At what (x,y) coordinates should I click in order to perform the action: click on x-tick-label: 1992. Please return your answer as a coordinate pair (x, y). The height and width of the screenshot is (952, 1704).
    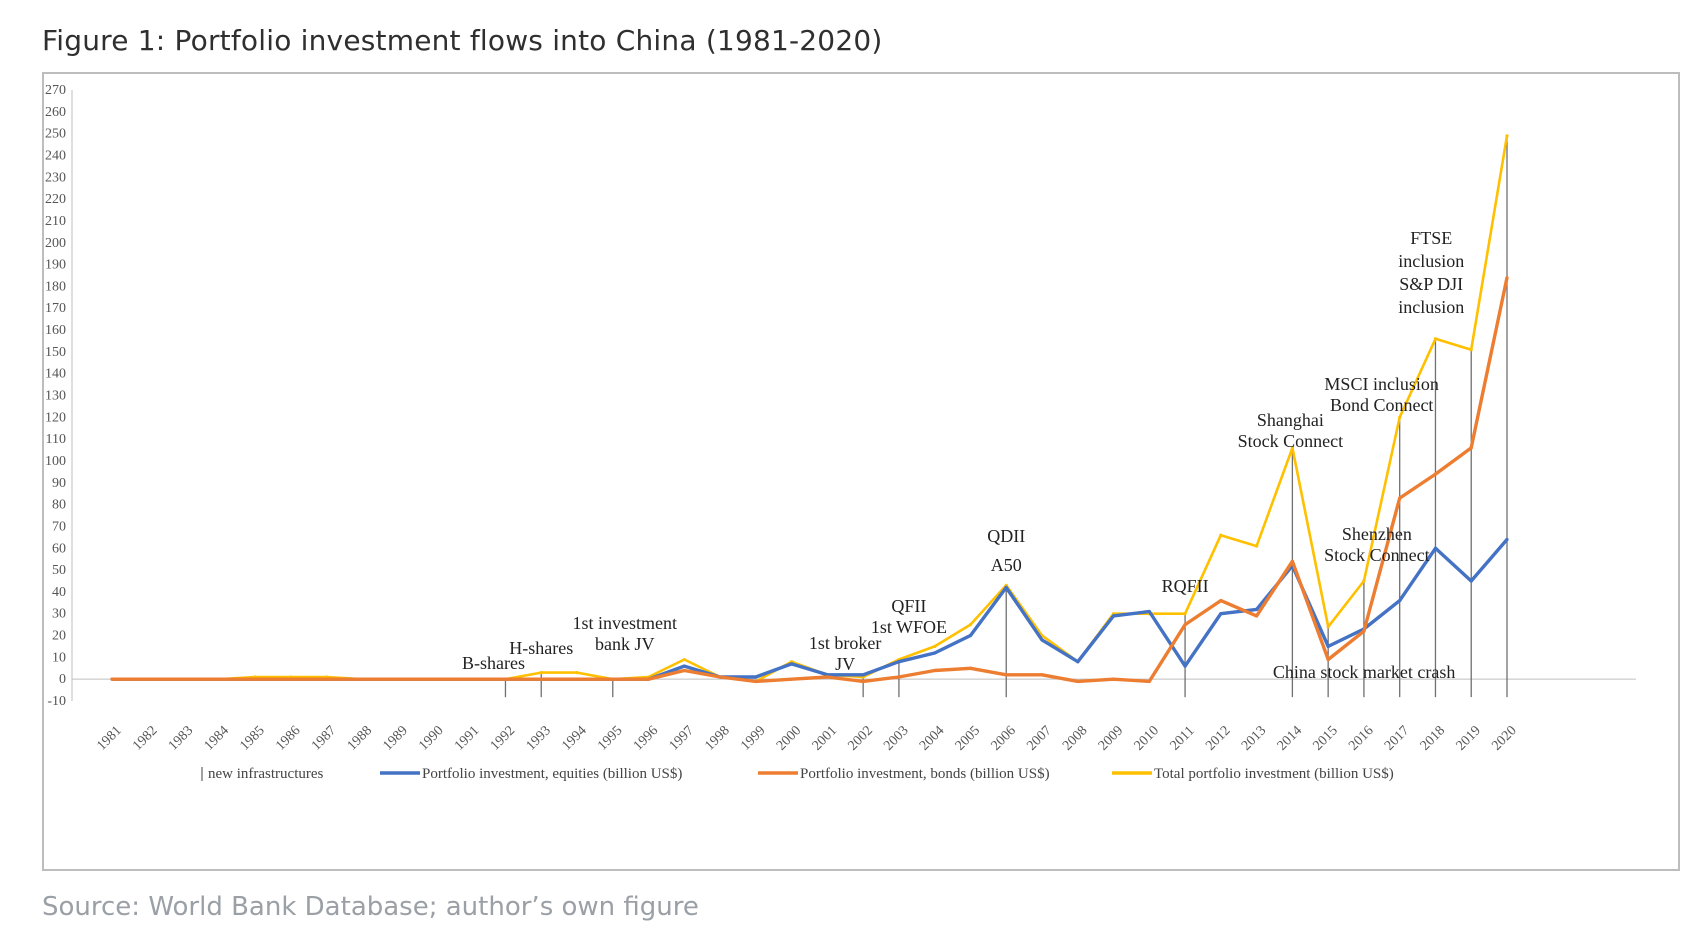
    Looking at the image, I should click on (503, 738).